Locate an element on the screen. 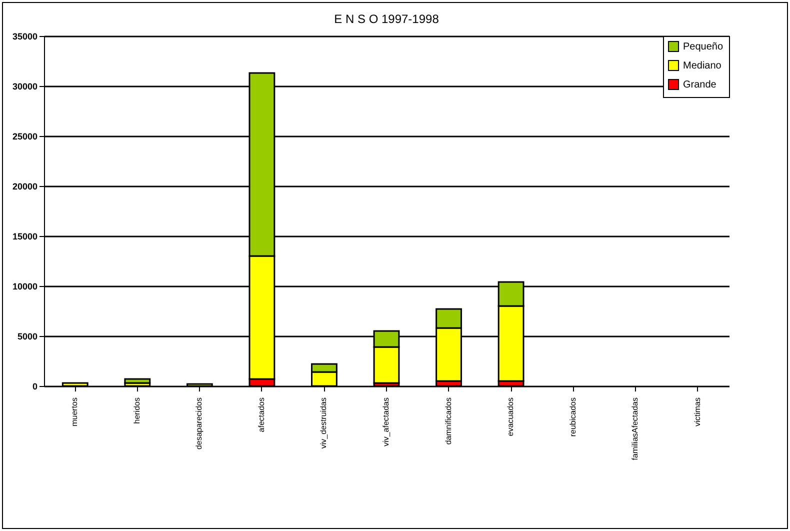  y-tick-label: 0 is located at coordinates (35, 387).